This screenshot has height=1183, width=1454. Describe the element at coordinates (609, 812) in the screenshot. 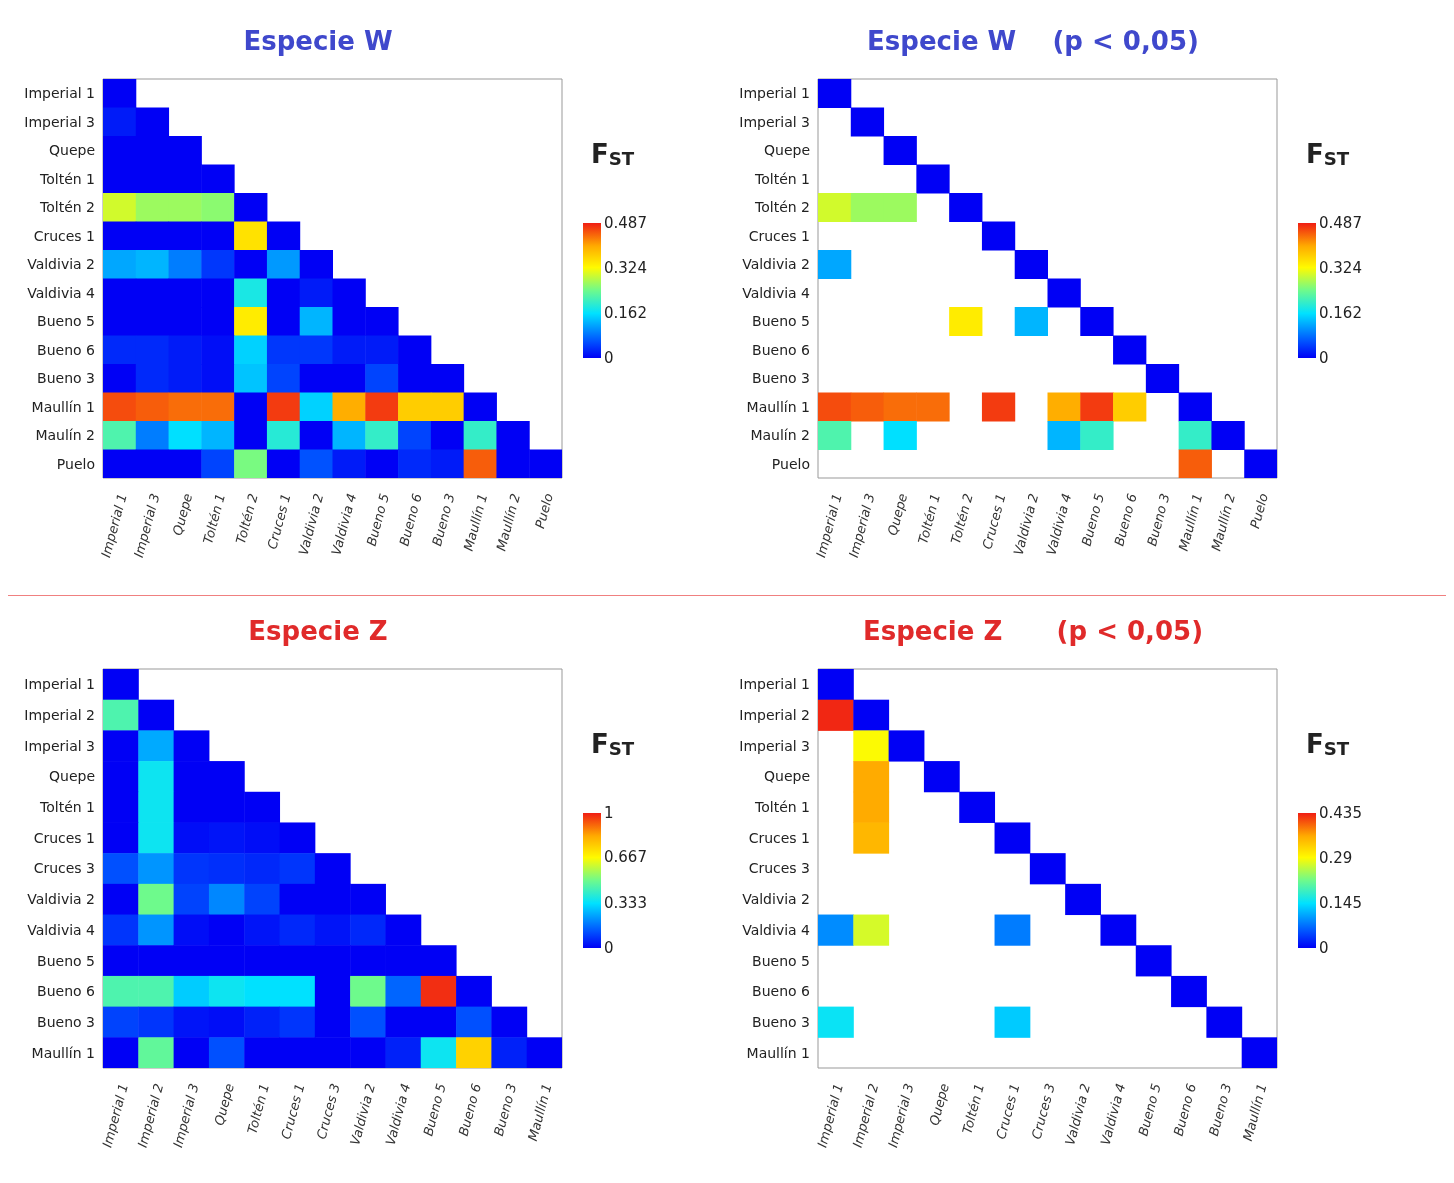

I see `color-bar-label: 1` at that location.